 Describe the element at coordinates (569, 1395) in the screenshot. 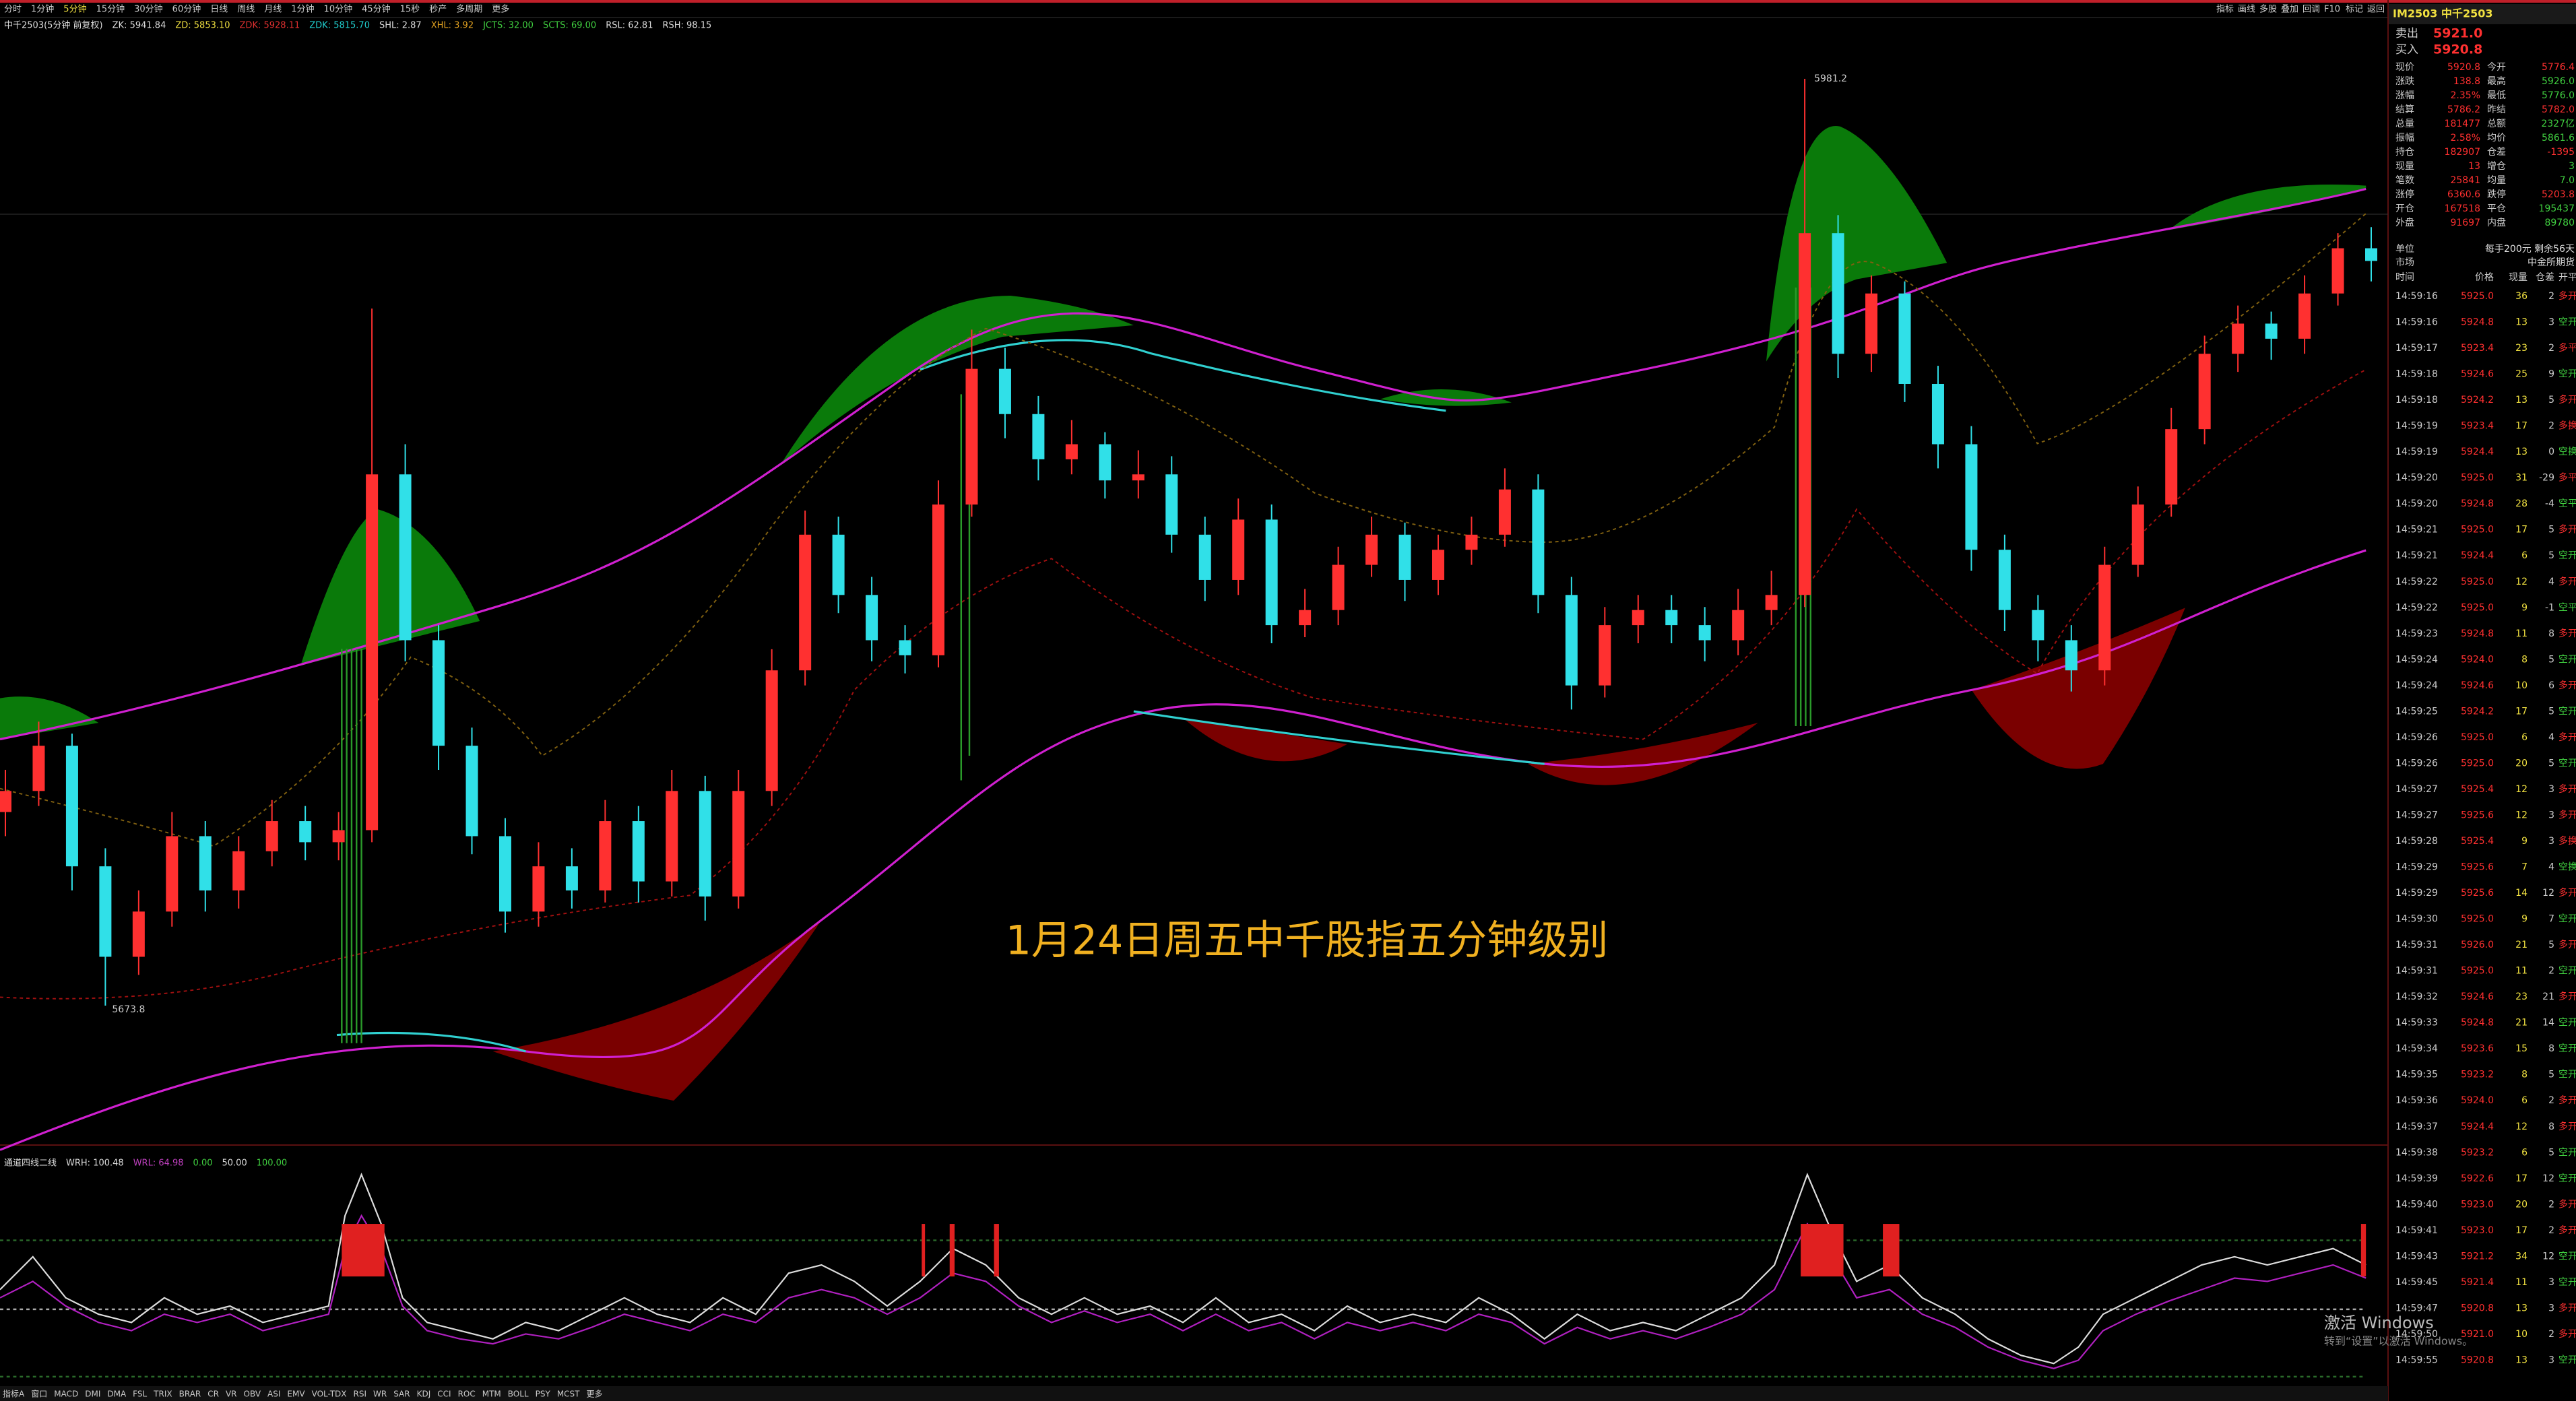

I see `tab: MCST` at that location.